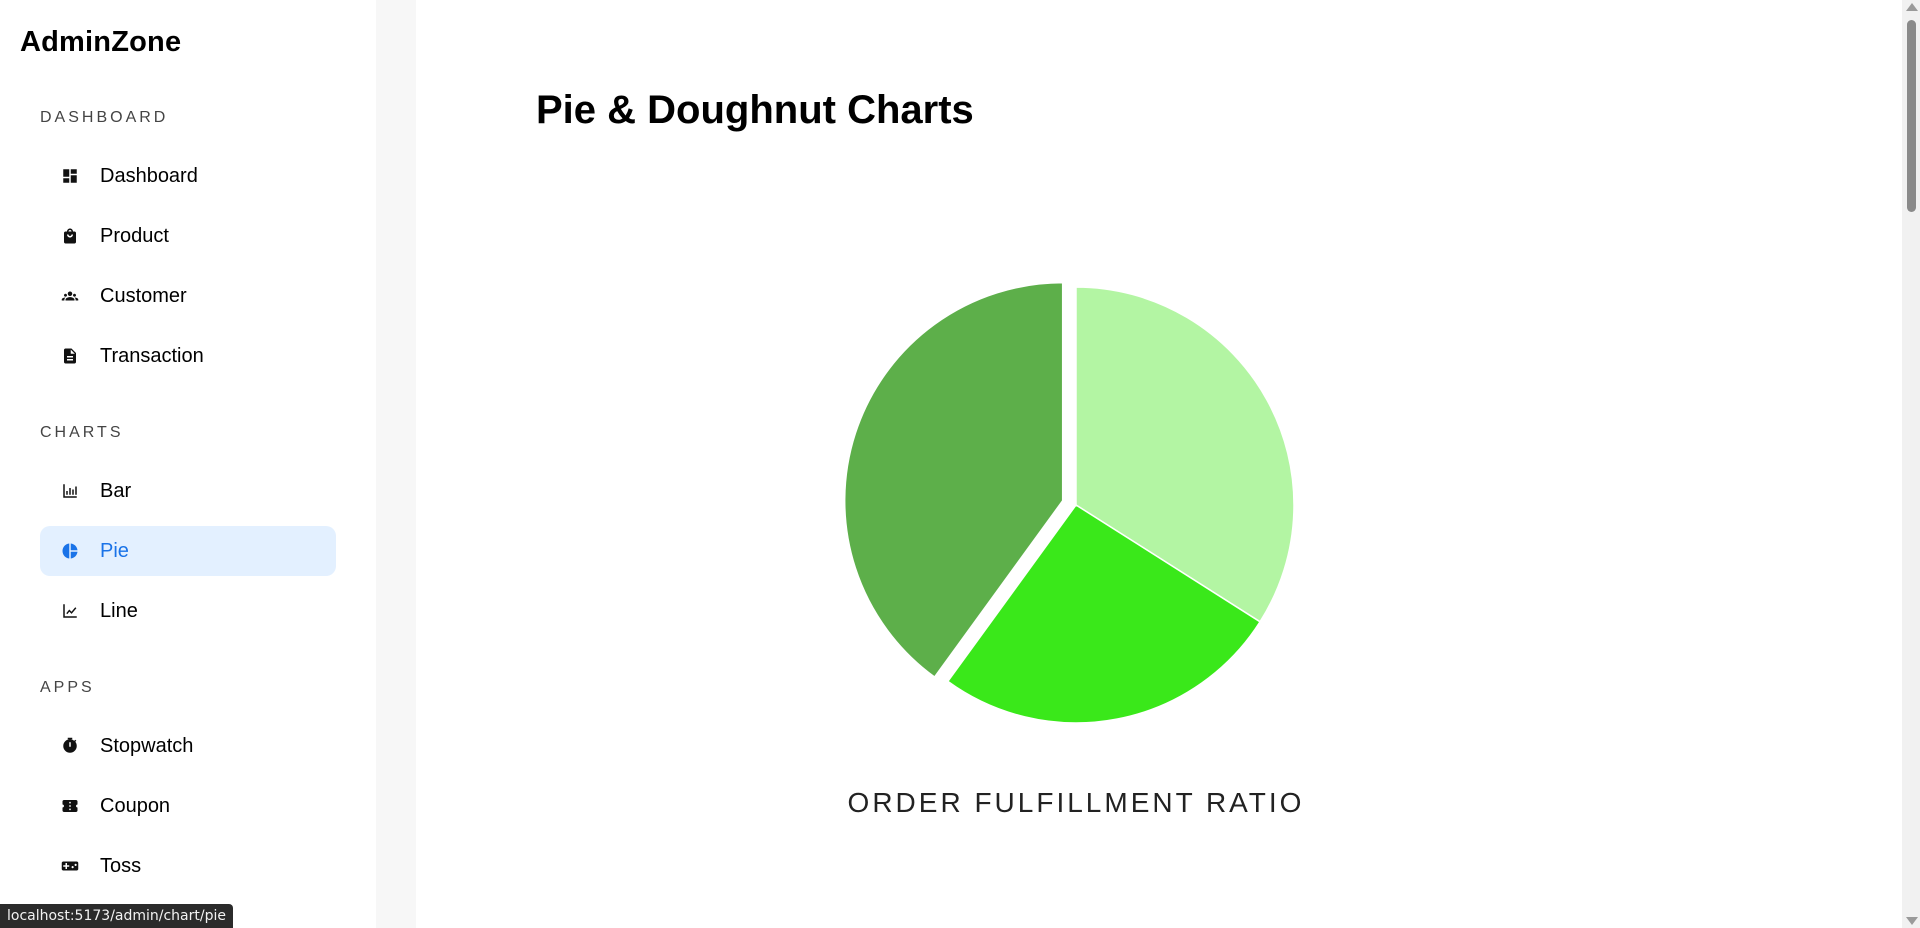 This screenshot has width=1920, height=928. I want to click on pie-chart-icon, so click(70, 551).